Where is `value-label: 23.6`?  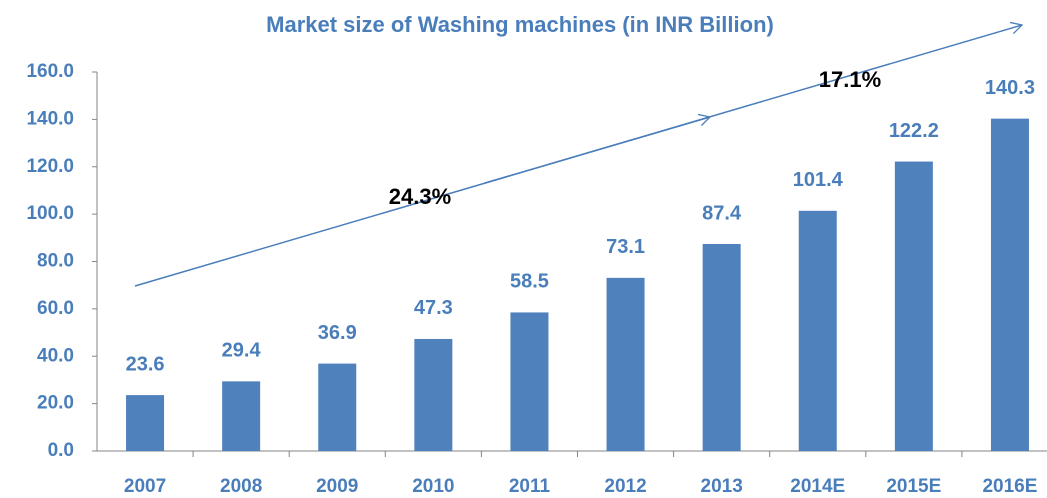
value-label: 23.6 is located at coordinates (145, 364).